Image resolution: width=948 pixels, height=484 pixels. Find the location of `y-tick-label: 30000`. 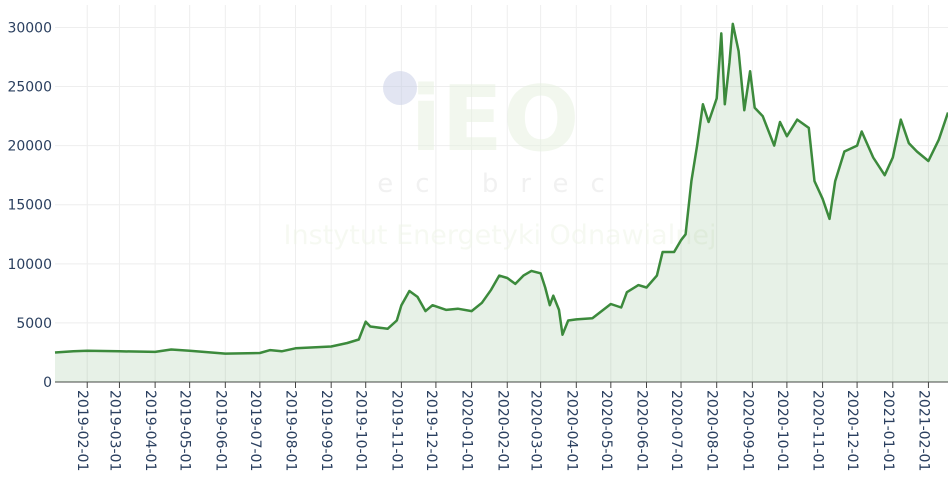

y-tick-label: 30000 is located at coordinates (29, 28).